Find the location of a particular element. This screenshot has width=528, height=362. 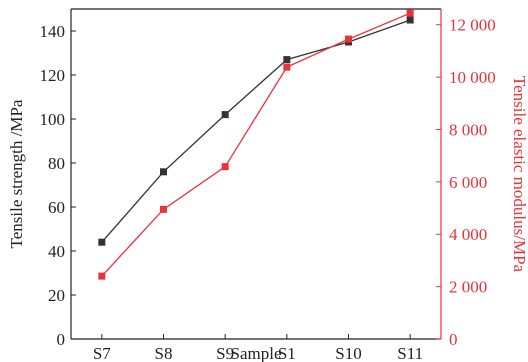

y-right-tick-label-8000: 8 000 is located at coordinates (468, 129).